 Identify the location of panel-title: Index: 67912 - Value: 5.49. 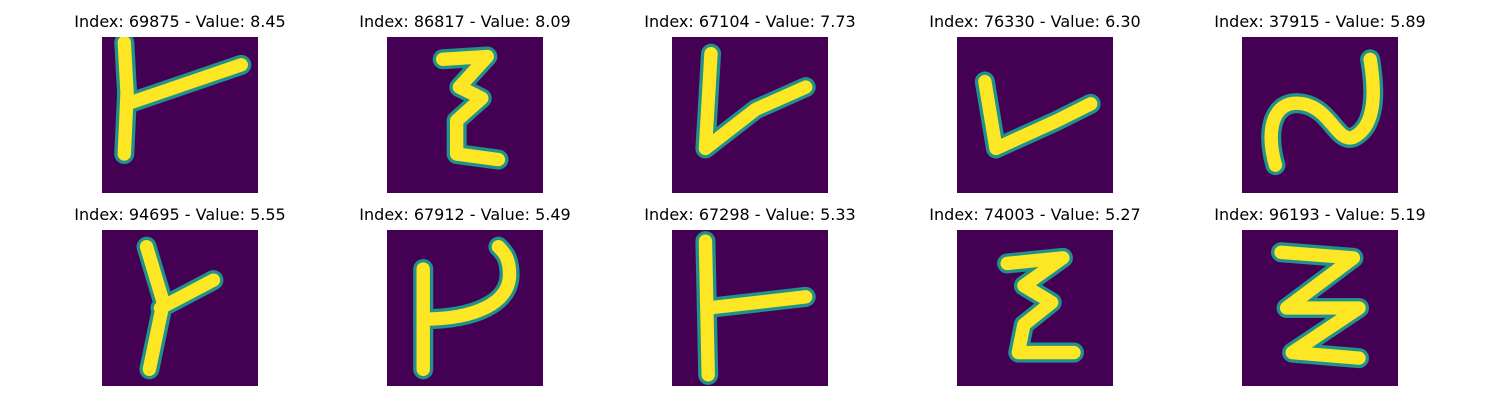
(465, 214).